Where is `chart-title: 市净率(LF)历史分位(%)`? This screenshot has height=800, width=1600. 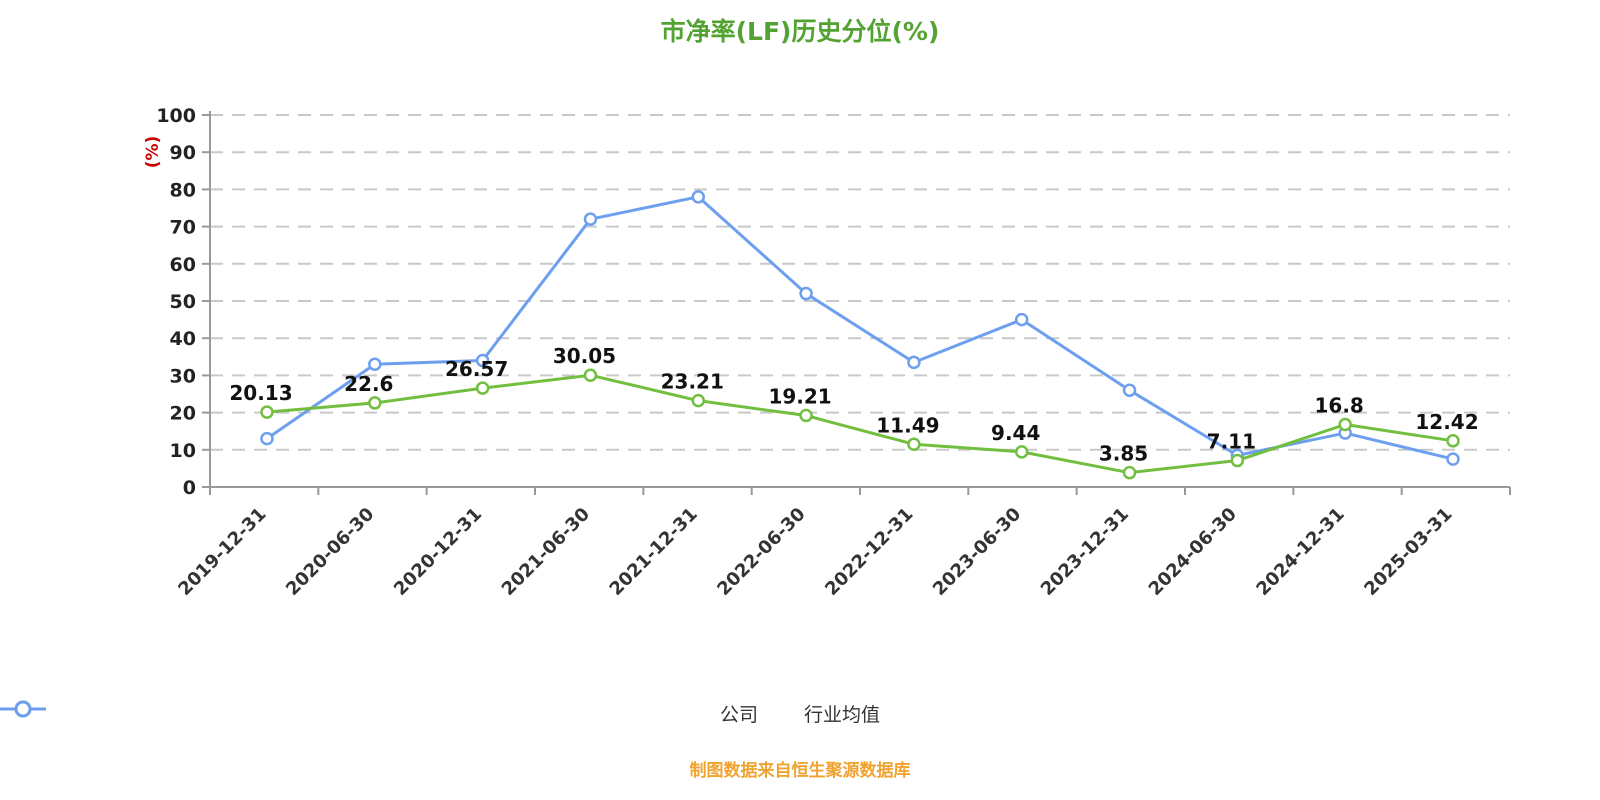
chart-title: 市净率(LF)历史分位(%) is located at coordinates (800, 31).